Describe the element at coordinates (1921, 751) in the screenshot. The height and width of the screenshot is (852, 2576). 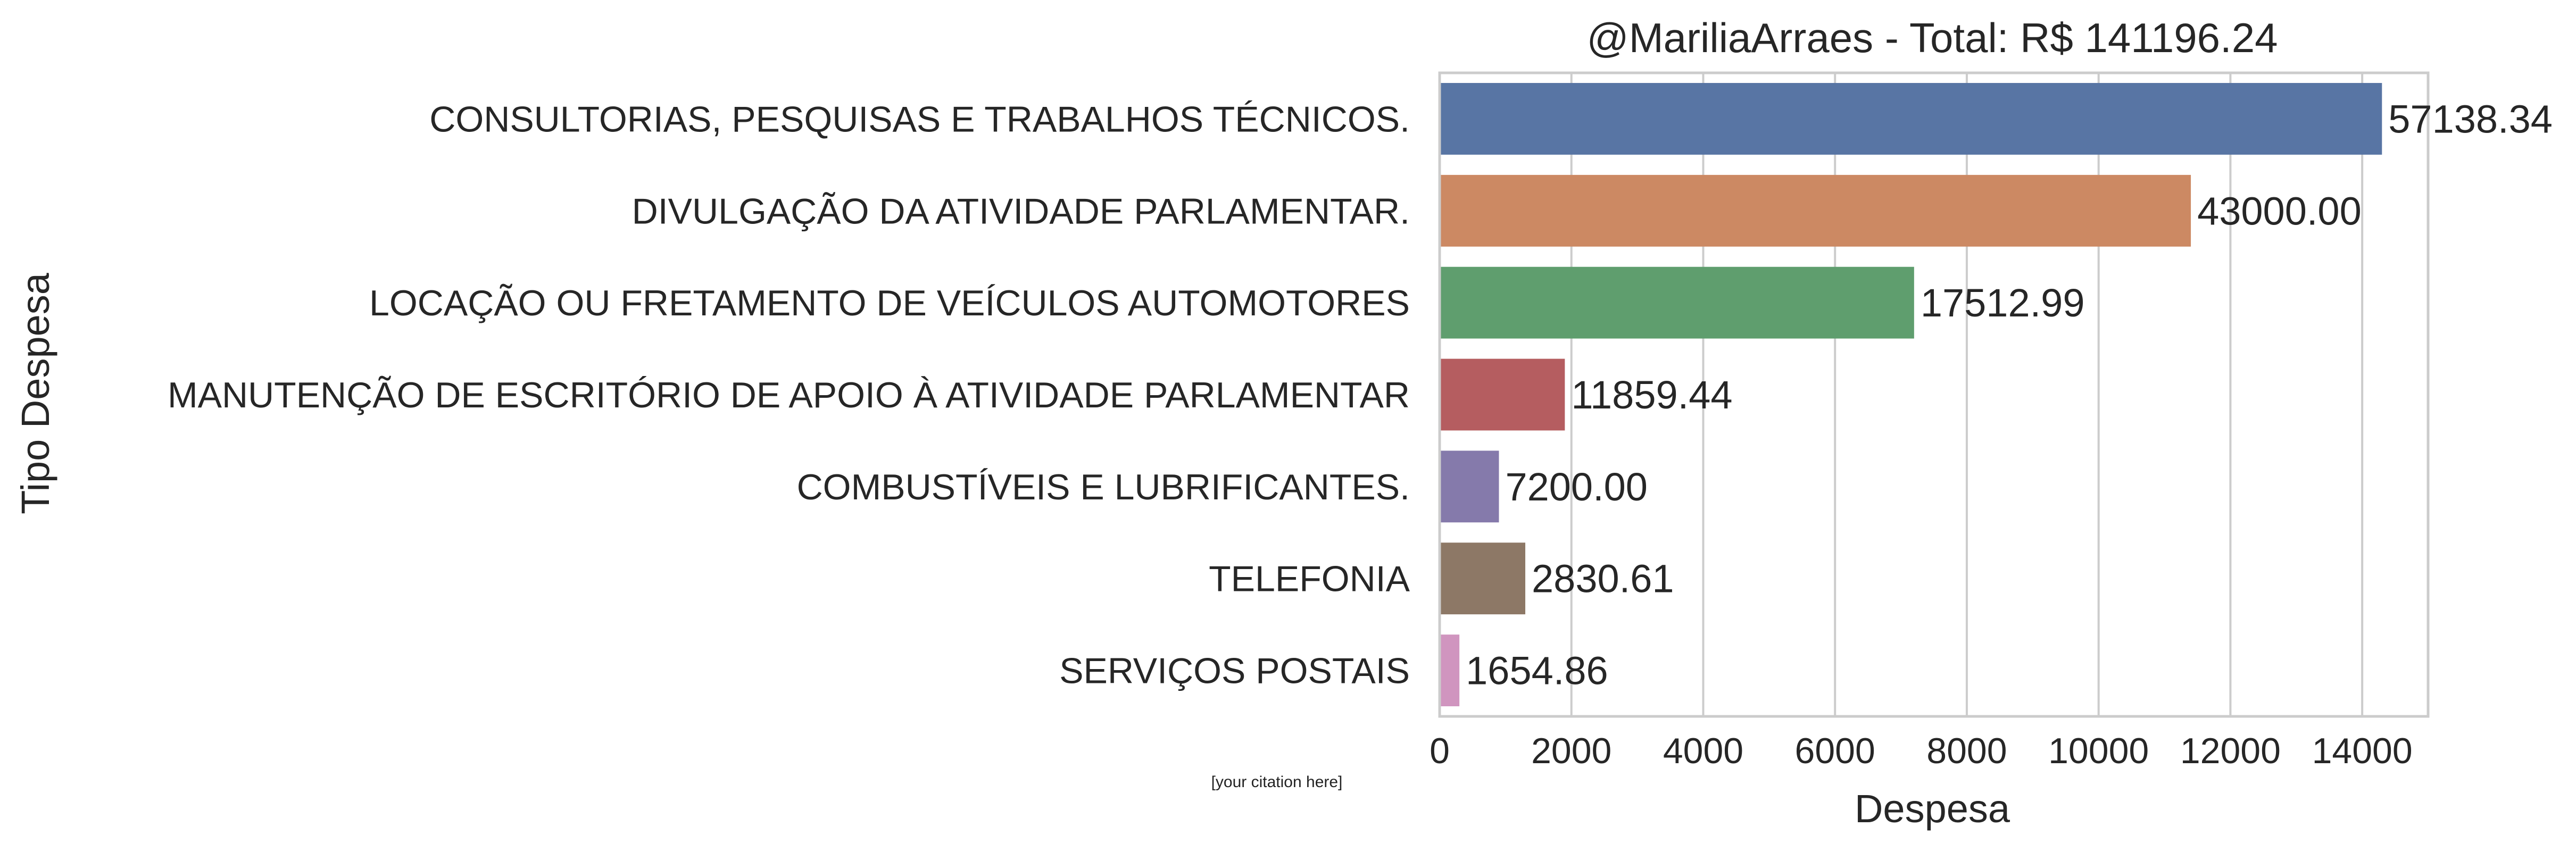
I see `x-tick-labels: 0 2000 4000 6000 8000 10000 12000 14000` at that location.